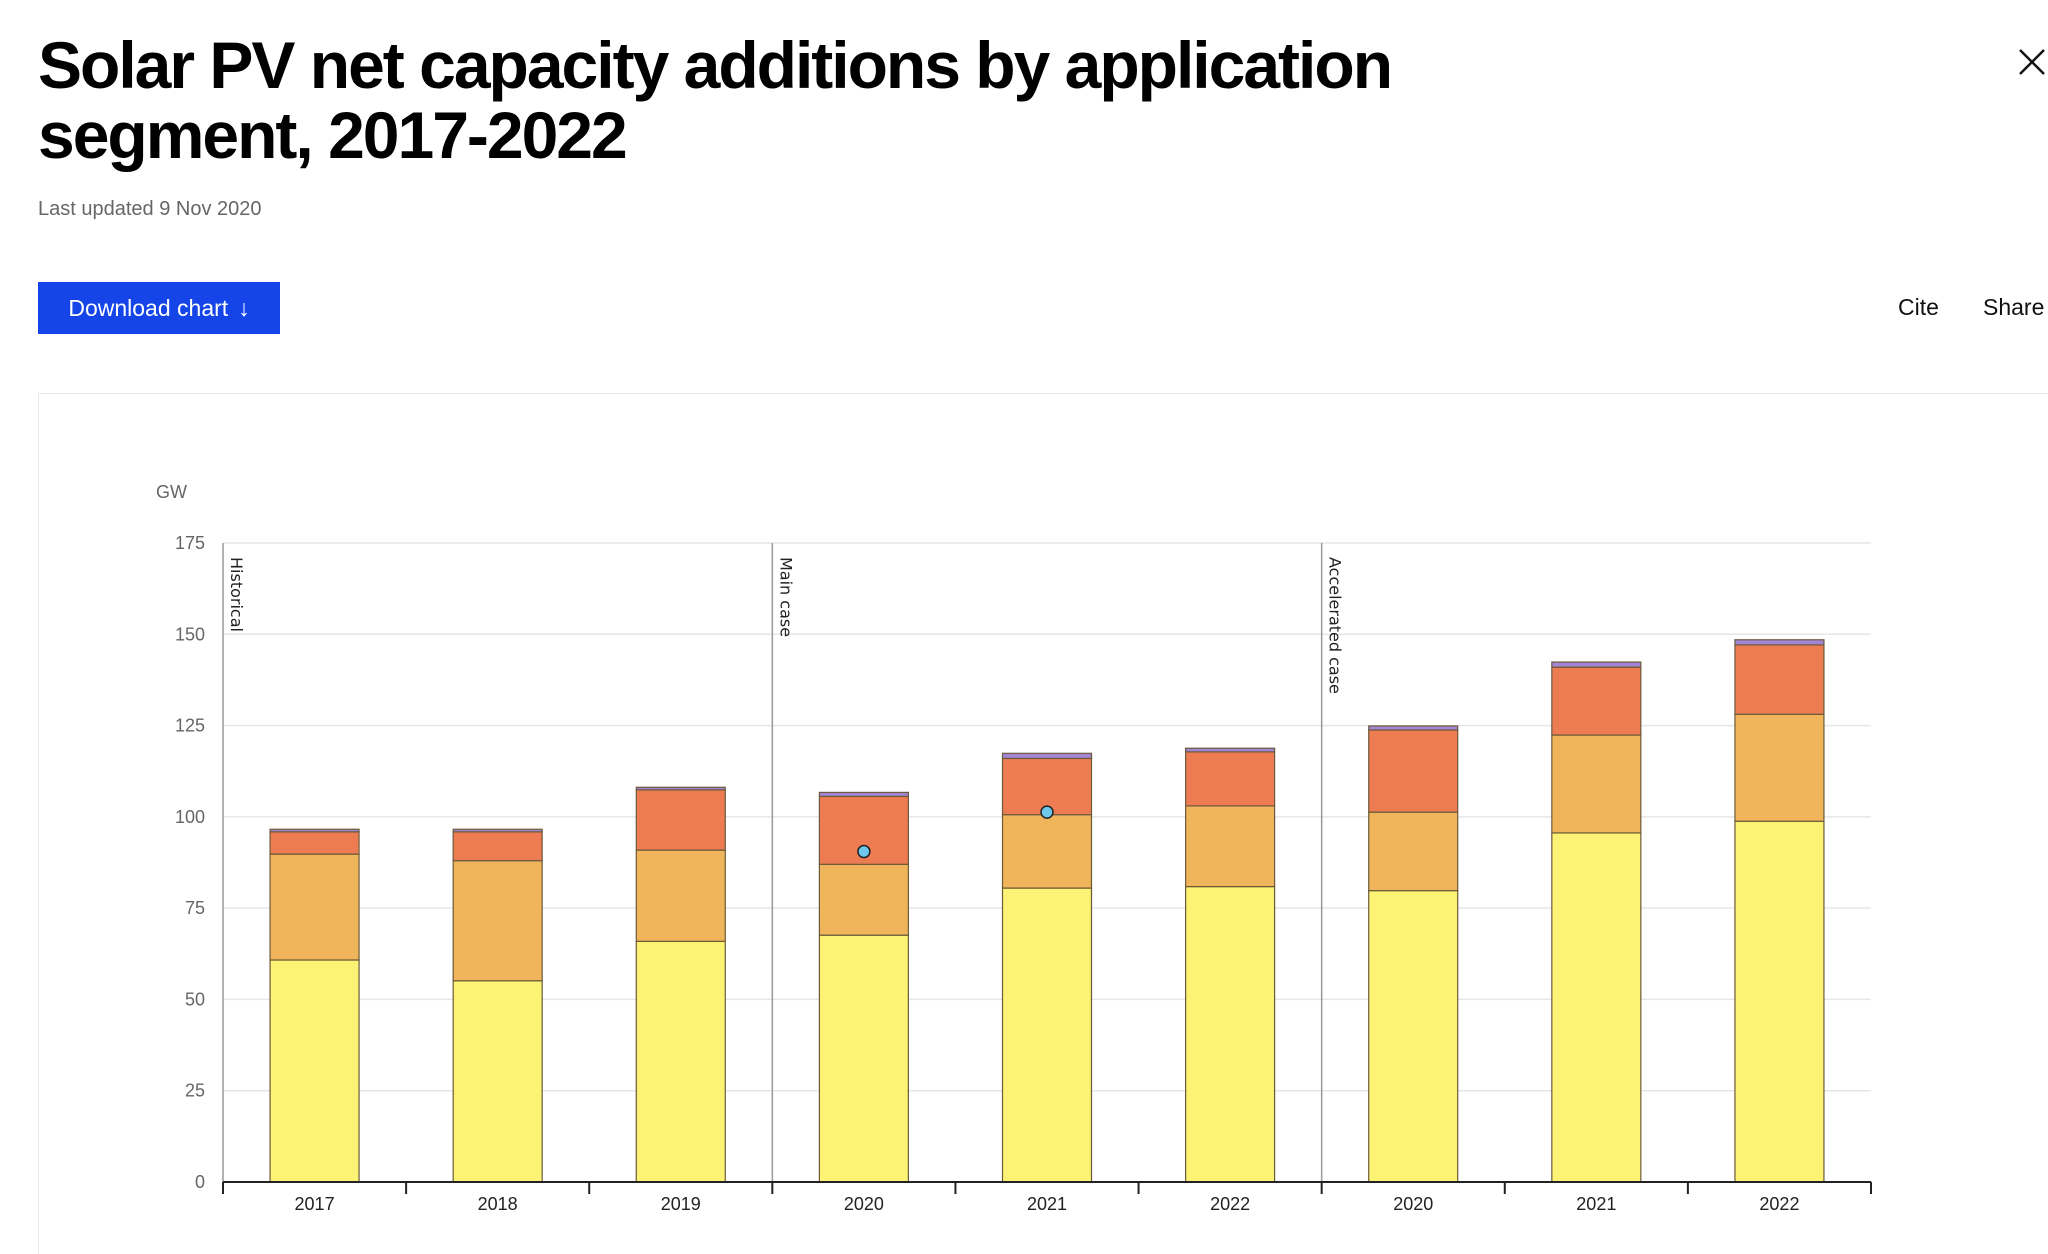 This screenshot has width=2048, height=1254. Describe the element at coordinates (1918, 307) in the screenshot. I see `cite-link: Cite` at that location.